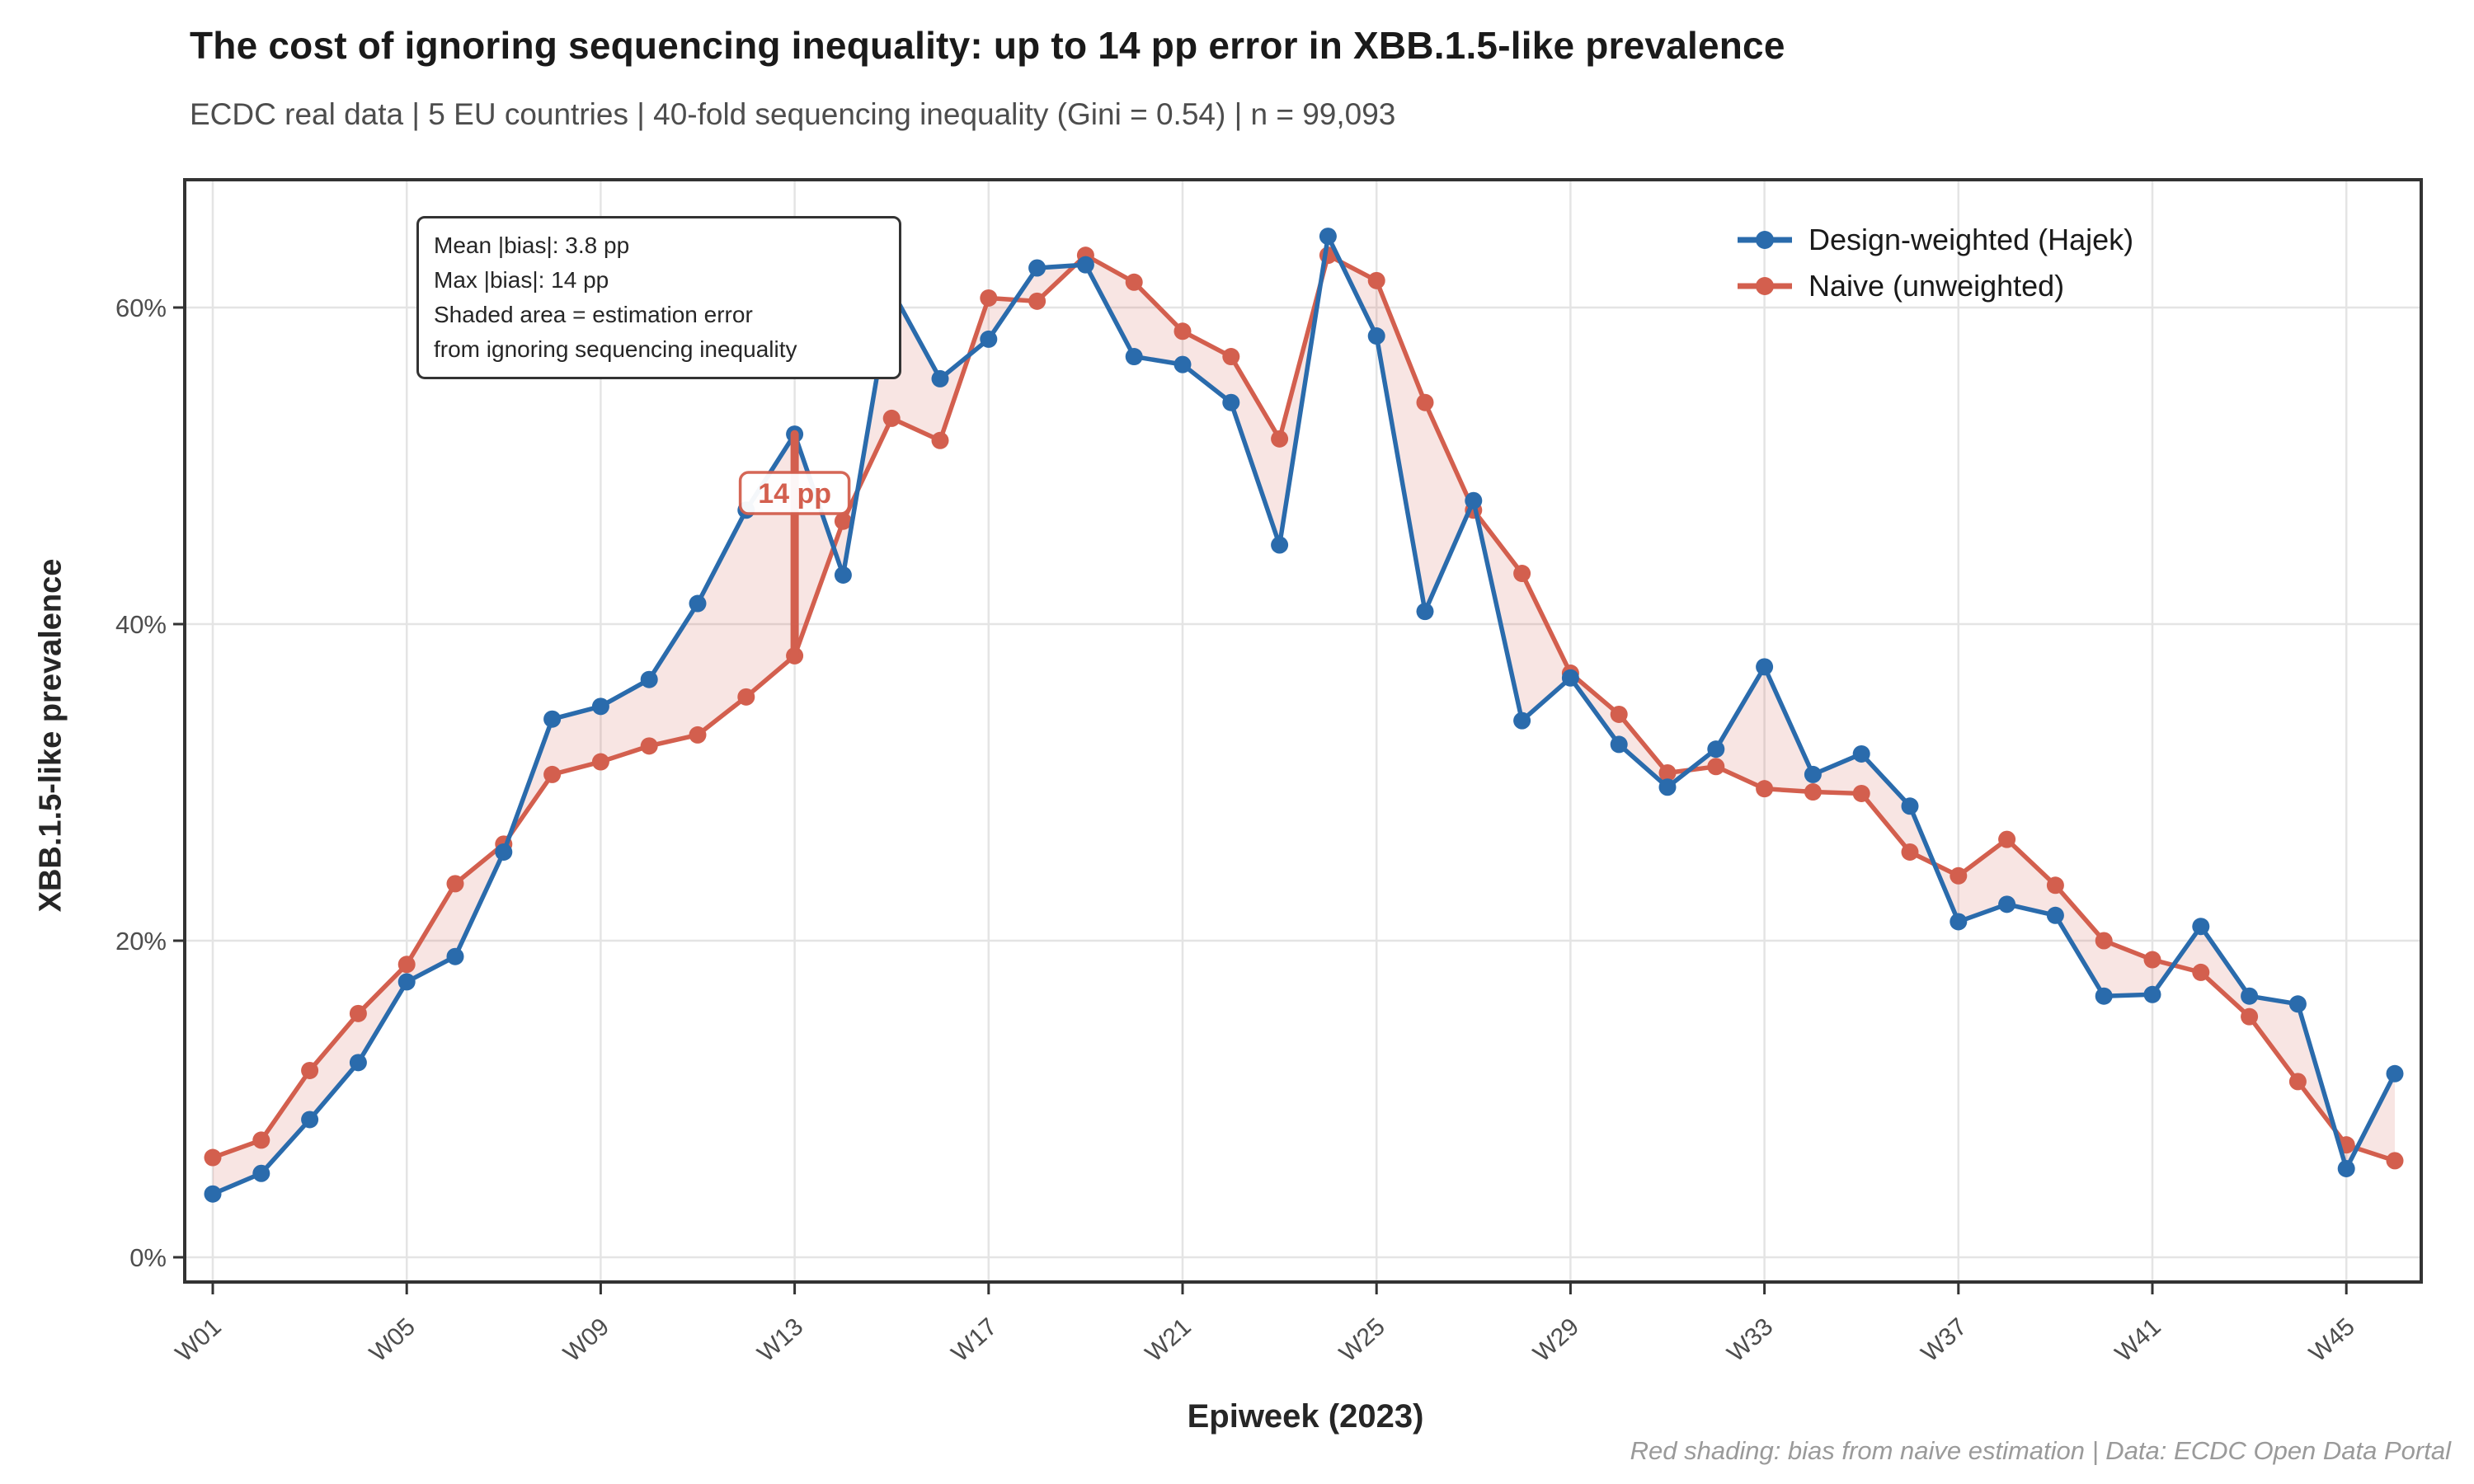 This screenshot has width=2474, height=1484. Describe the element at coordinates (615, 349) in the screenshot. I see `annotation-line: from ignoring sequencing inequality` at that location.